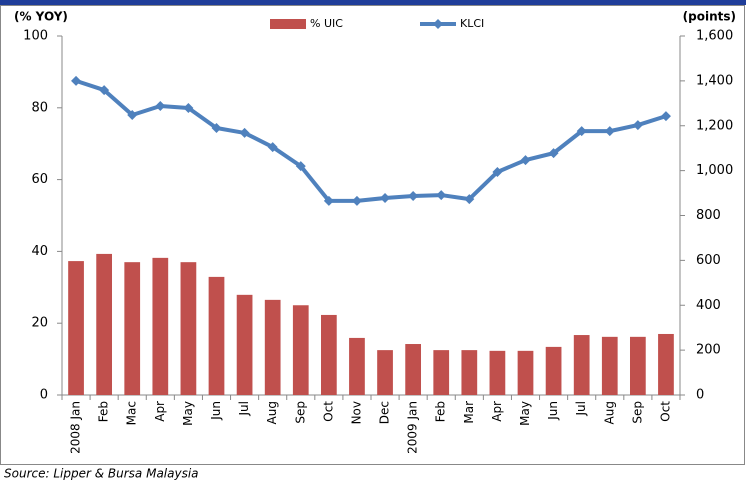 Image resolution: width=746 pixels, height=482 pixels. I want to click on y2-tick-label: 1,600, so click(714, 36).